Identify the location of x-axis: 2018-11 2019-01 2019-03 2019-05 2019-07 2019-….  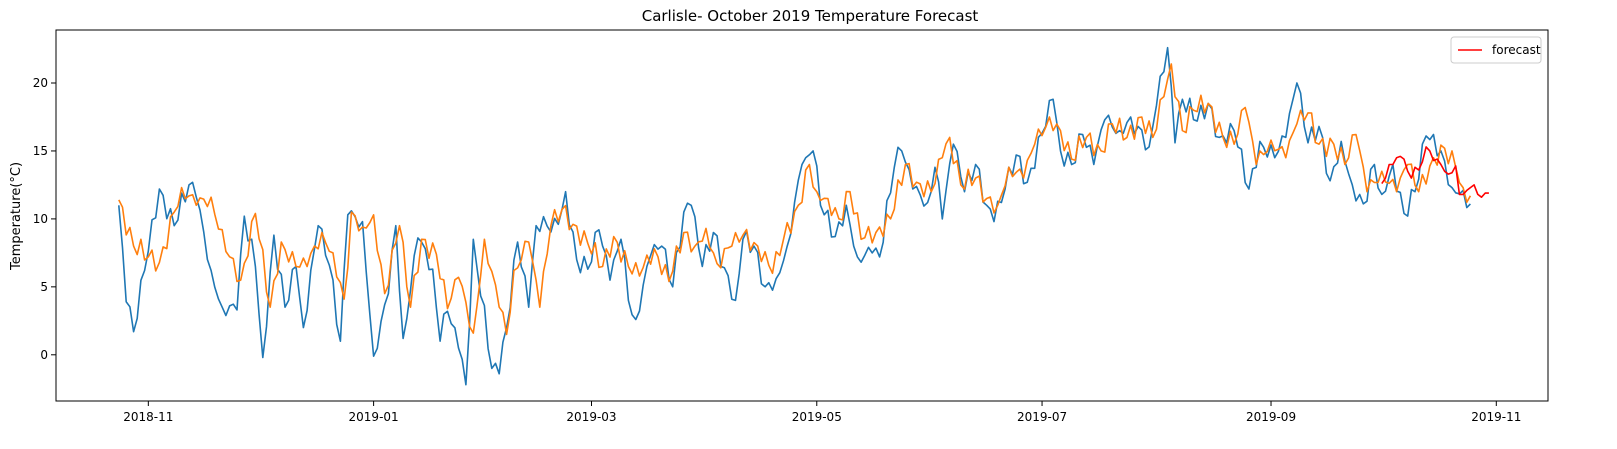
(822, 412).